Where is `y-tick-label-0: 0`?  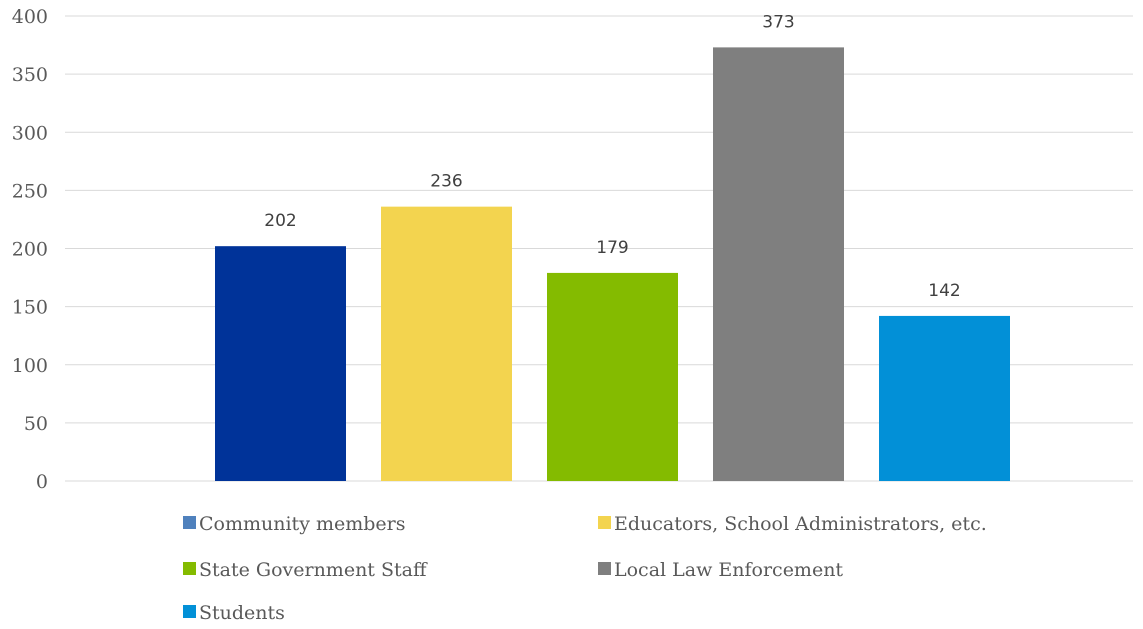 y-tick-label-0: 0 is located at coordinates (42, 482).